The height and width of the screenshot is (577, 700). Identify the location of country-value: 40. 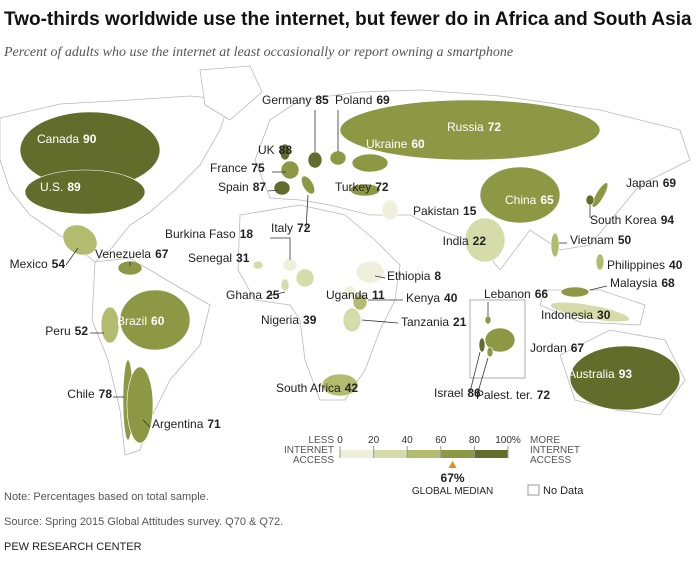
(451, 298).